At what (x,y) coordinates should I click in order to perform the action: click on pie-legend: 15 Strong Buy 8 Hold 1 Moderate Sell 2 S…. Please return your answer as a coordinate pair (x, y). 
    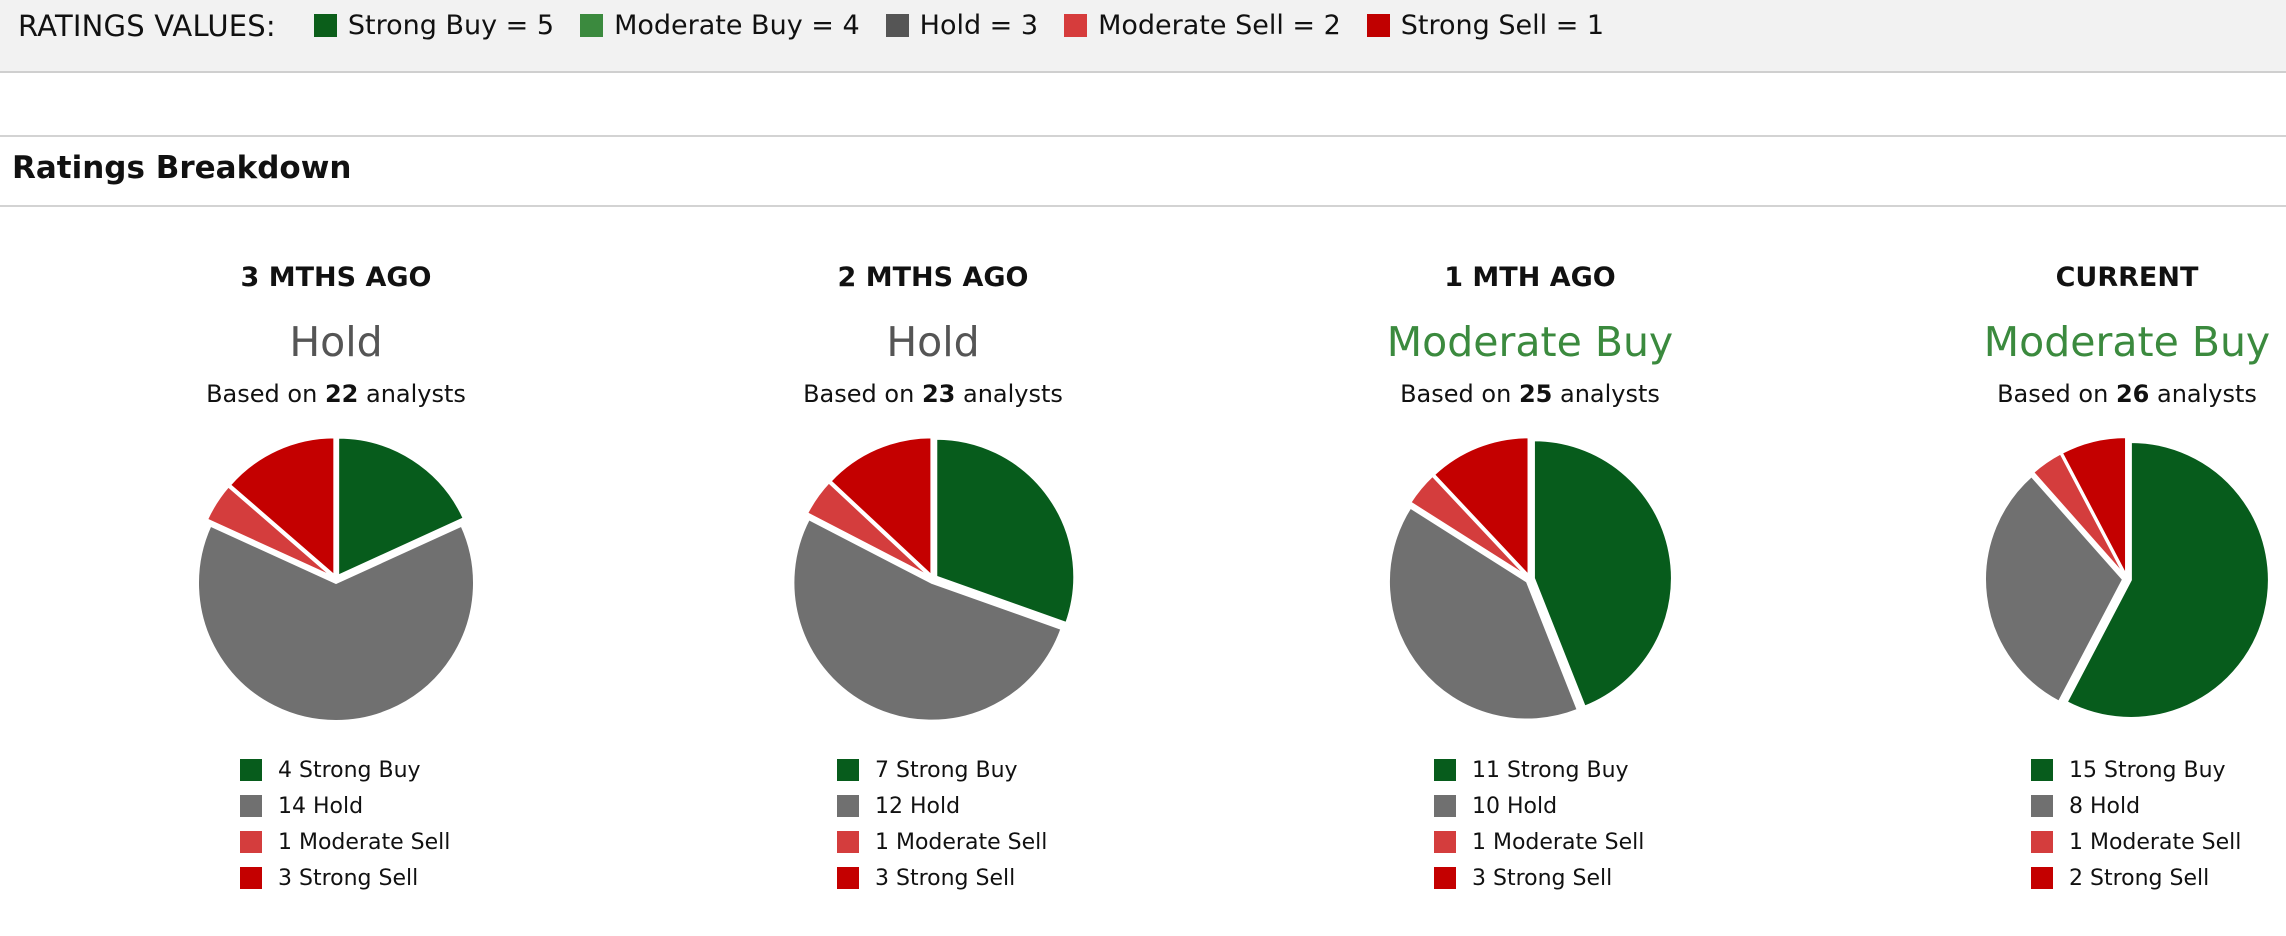
    Looking at the image, I should click on (2141, 824).